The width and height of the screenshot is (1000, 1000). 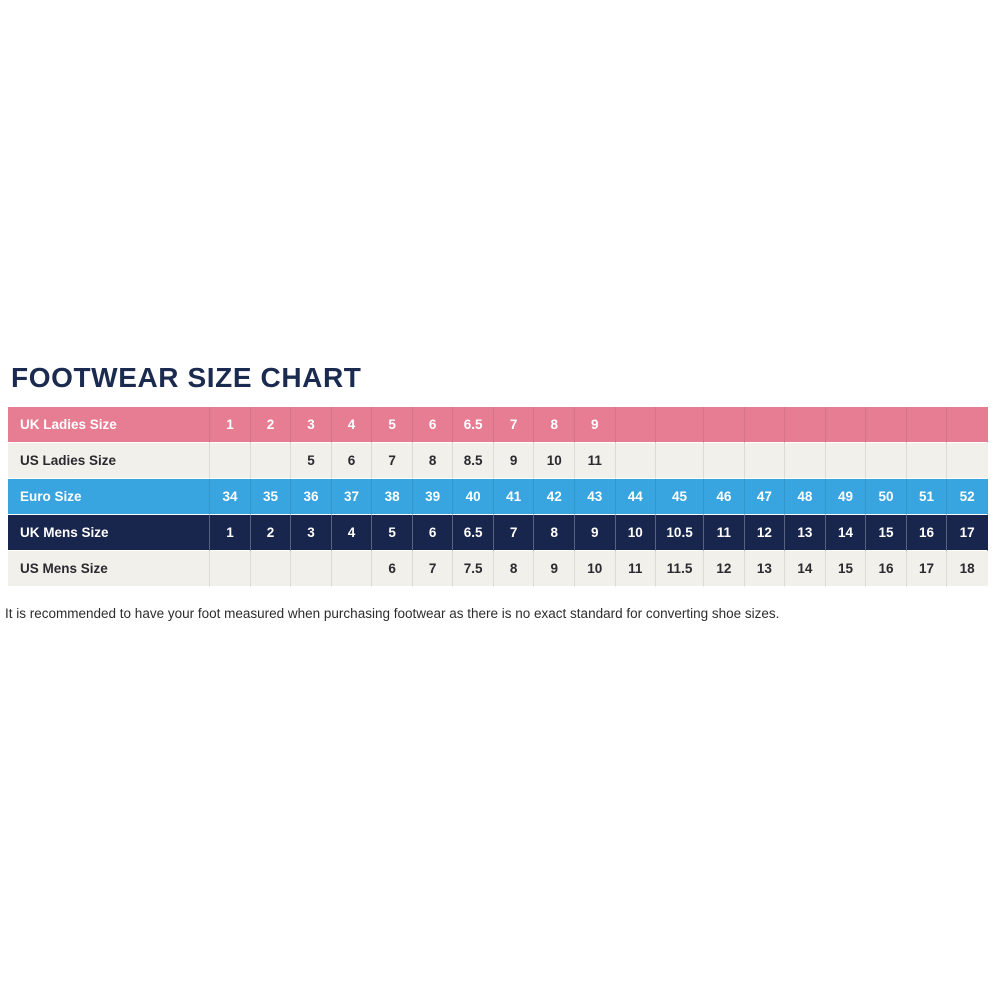 I want to click on size-cell: 4, so click(x=352, y=533).